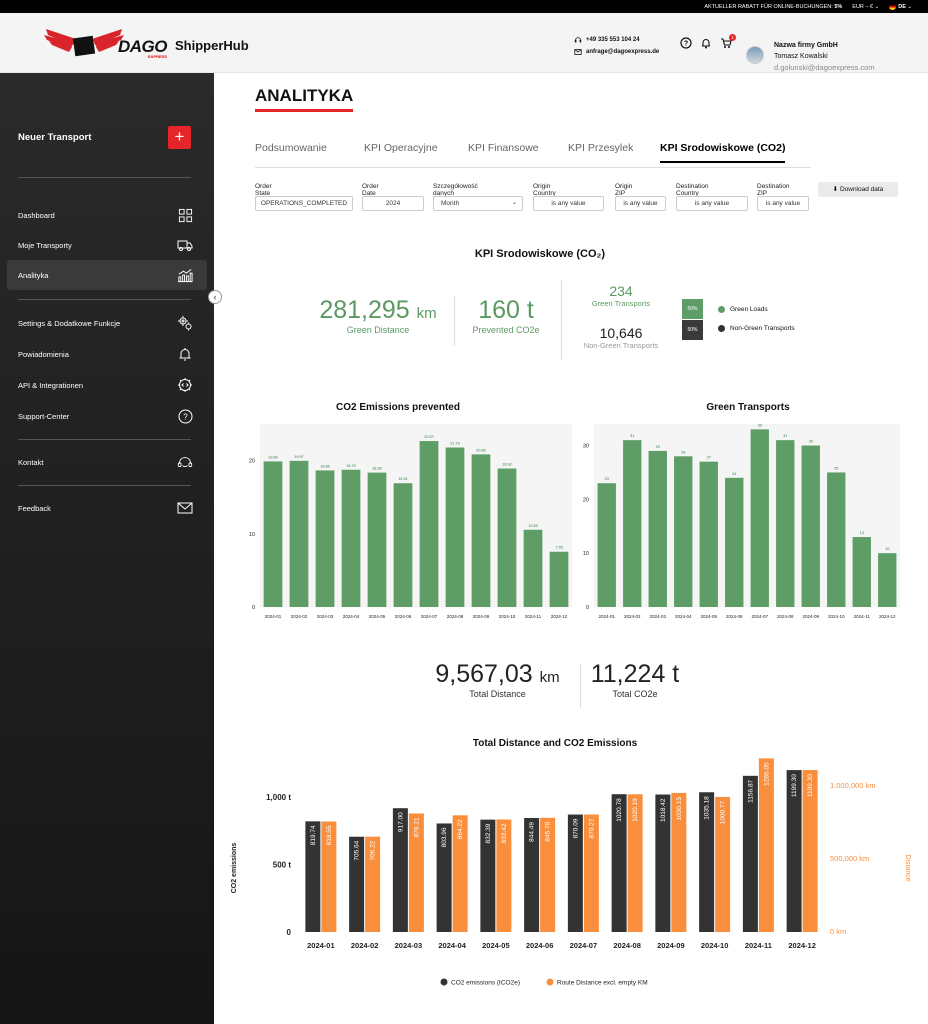  I want to click on filter-origin-zip: Origin ZIP is any value, so click(640, 197).